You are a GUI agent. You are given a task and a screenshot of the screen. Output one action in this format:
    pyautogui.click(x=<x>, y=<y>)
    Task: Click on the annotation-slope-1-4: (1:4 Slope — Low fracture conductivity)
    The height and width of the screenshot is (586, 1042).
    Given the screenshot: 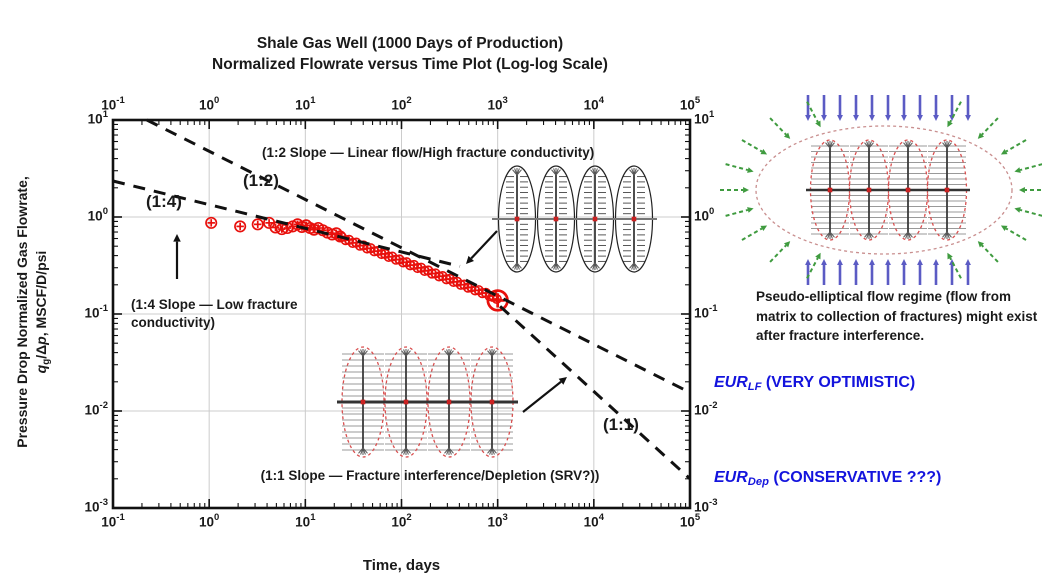 What is the action you would take?
    pyautogui.click(x=214, y=313)
    